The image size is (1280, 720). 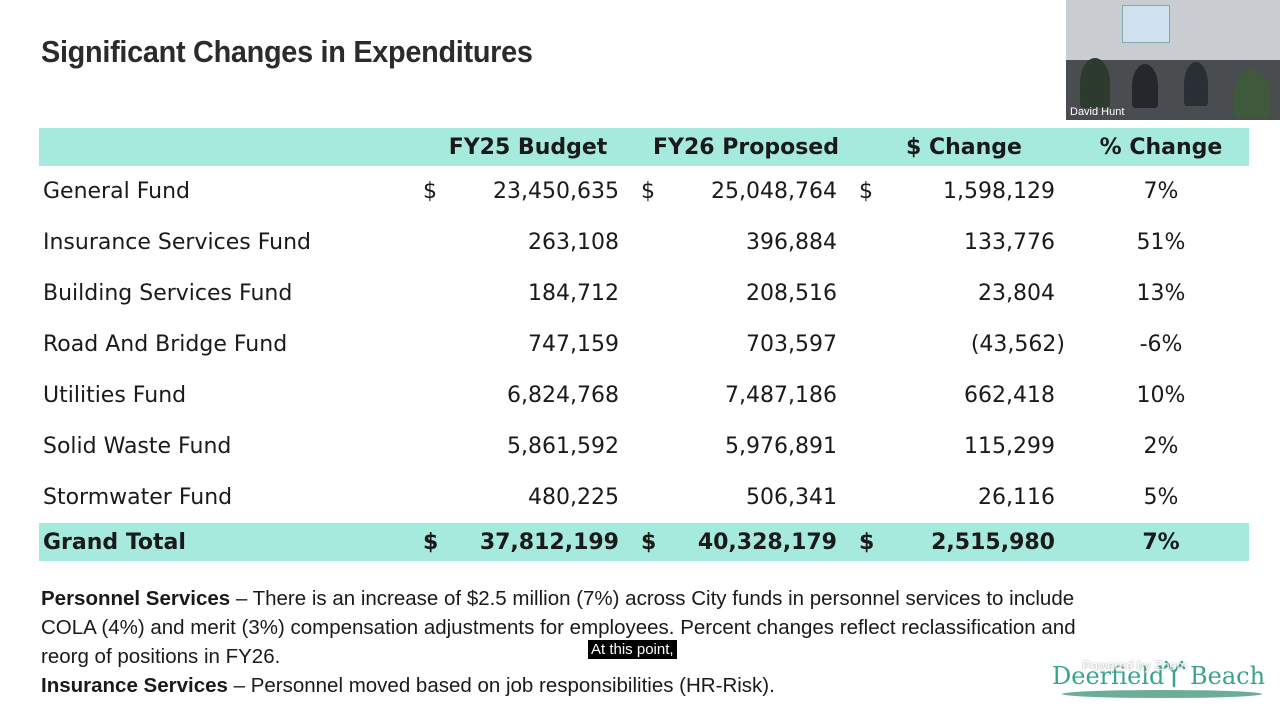 I want to click on change-cell: 115,299, so click(x=964, y=446).